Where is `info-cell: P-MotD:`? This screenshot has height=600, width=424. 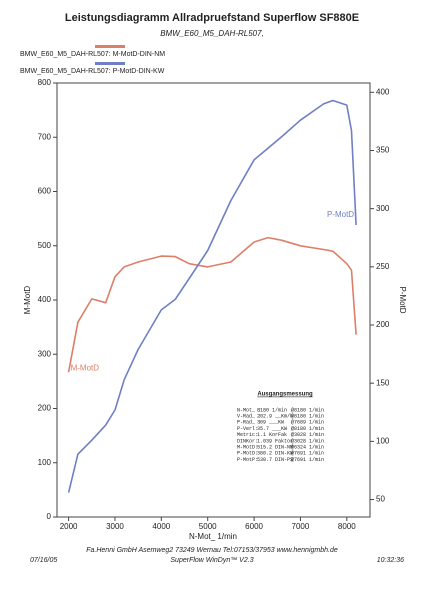
info-cell: P-MotD: is located at coordinates (247, 454).